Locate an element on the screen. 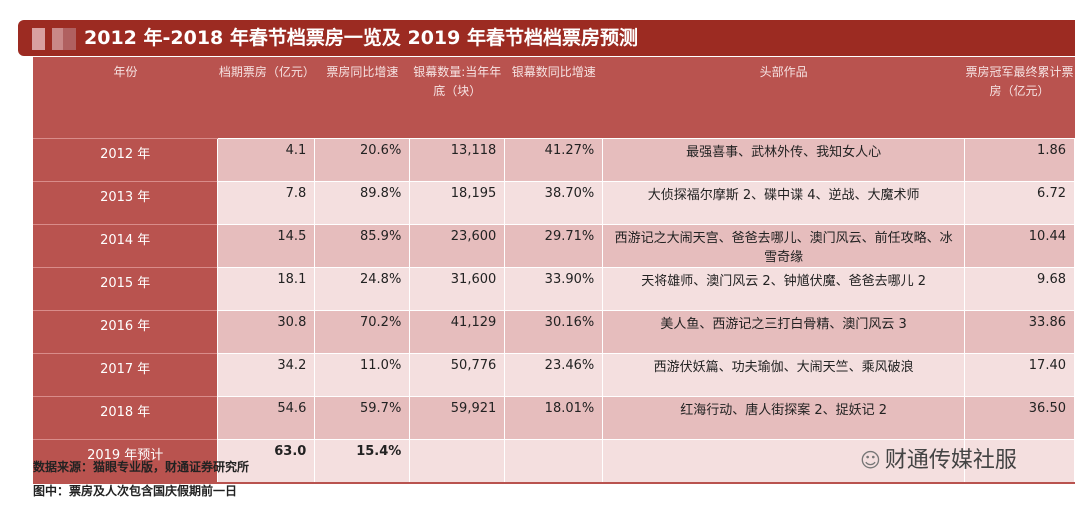 This screenshot has width=1080, height=510. watermark: ☺ 财通传媒社服 is located at coordinates (938, 460).